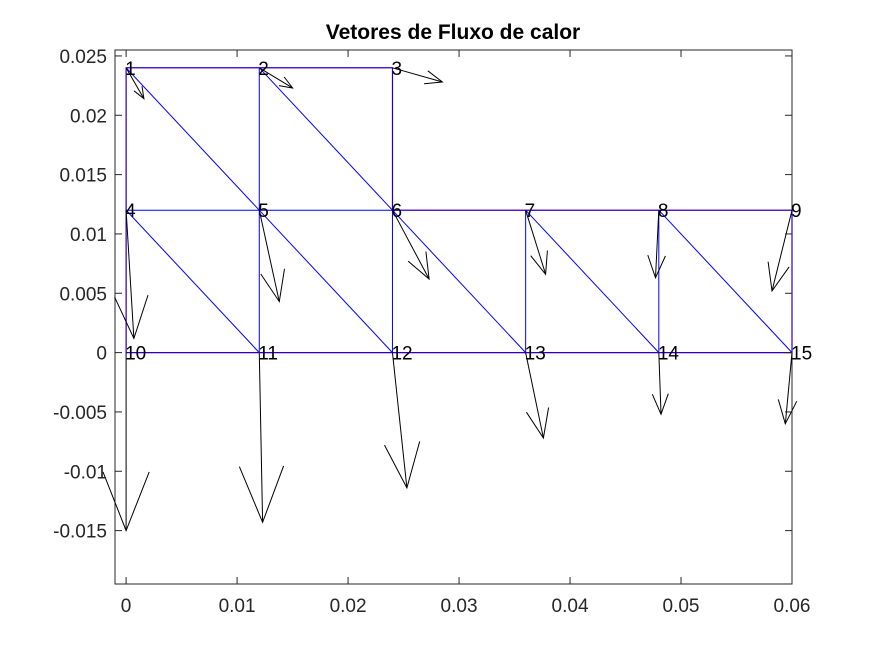 The image size is (875, 656). I want to click on y-tick-label: -0.015, so click(80, 532).